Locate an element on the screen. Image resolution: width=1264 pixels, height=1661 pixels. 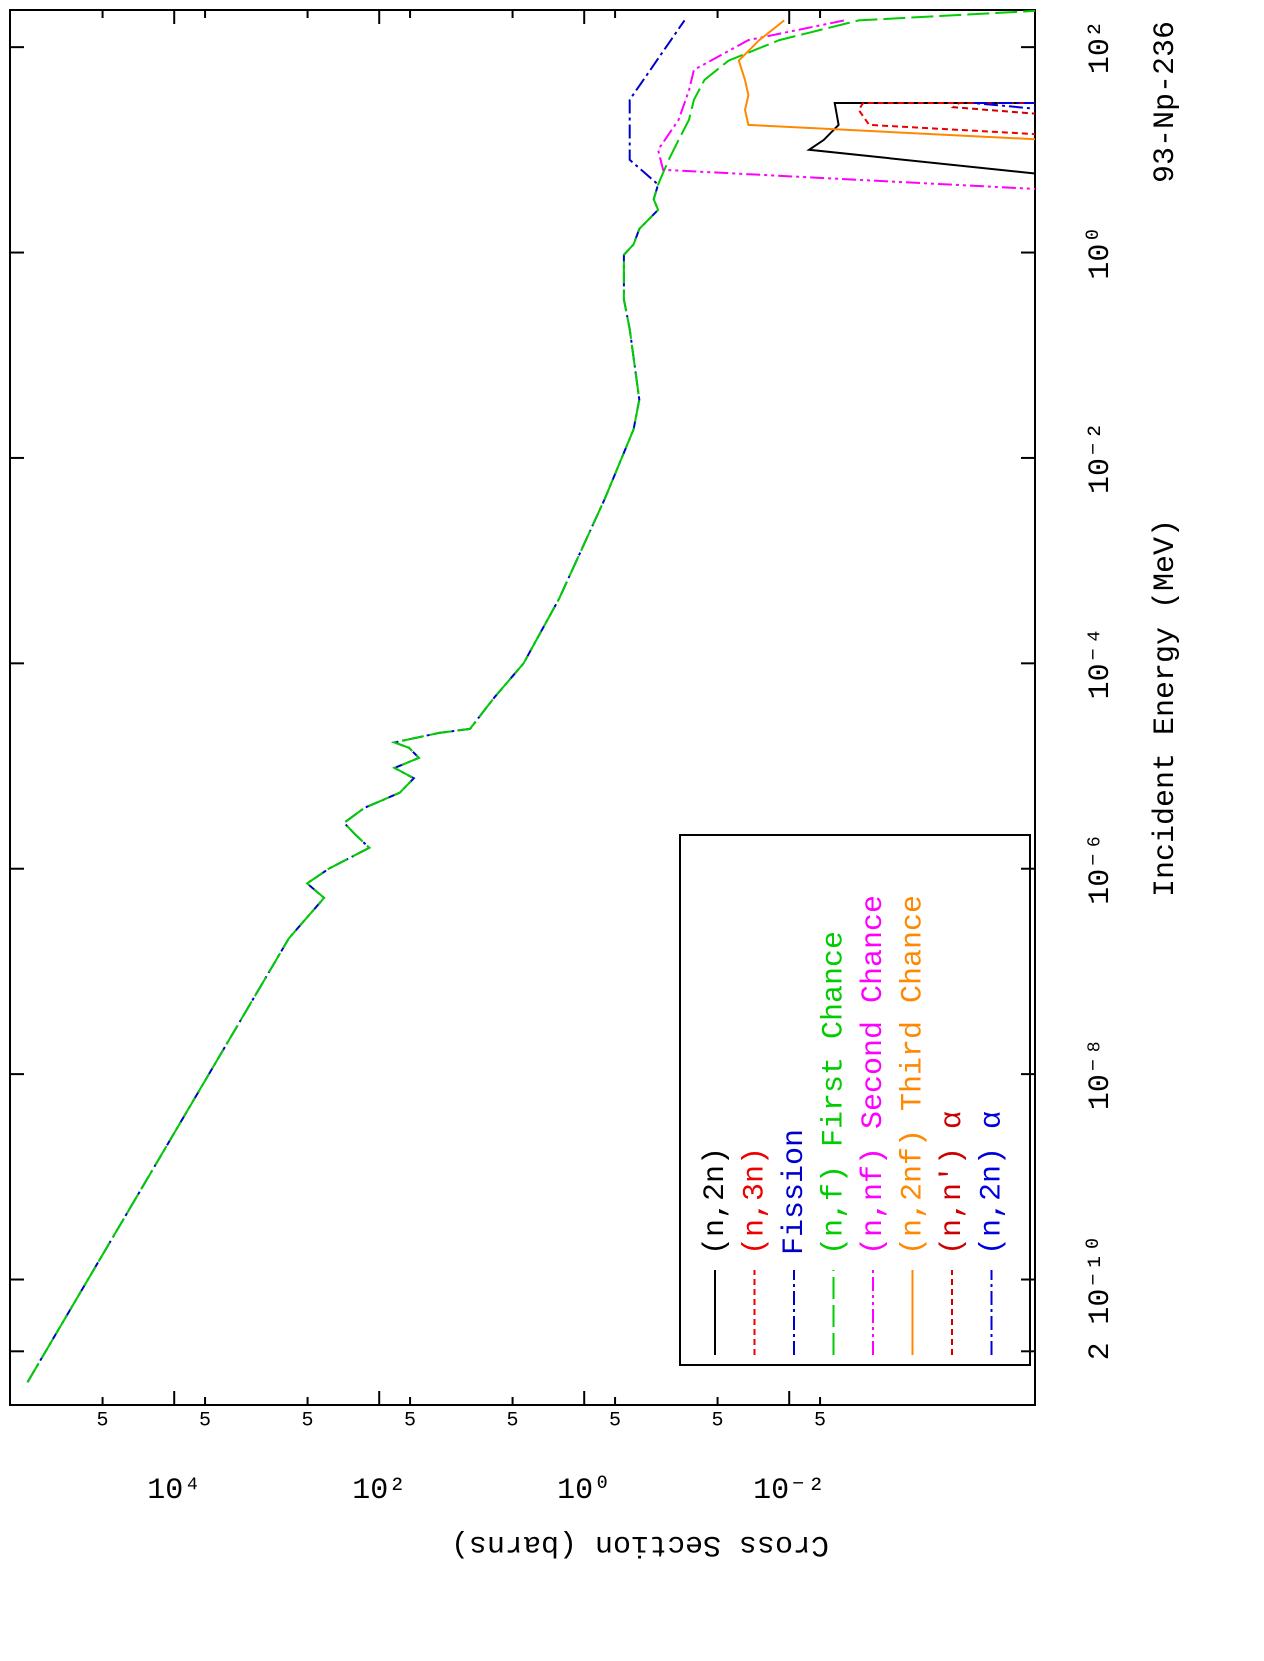
annotation: 93-Np-236 is located at coordinates (1166, 102).